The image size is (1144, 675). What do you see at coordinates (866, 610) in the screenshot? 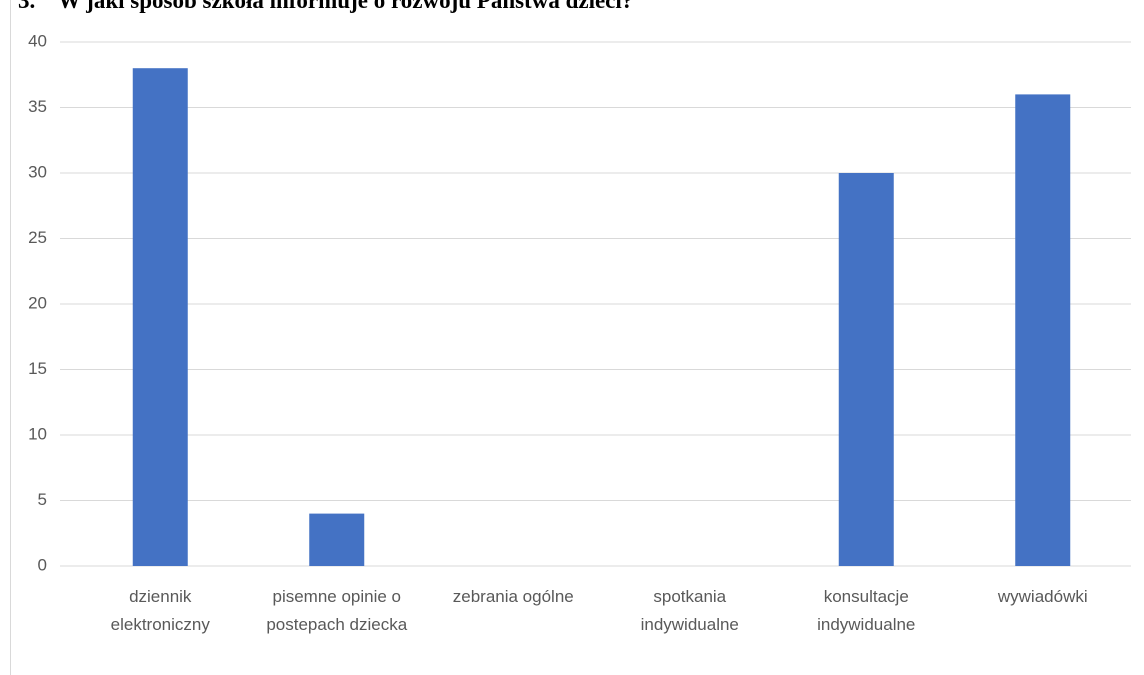
I see `x-tick-label: konsultacje indywidualne` at bounding box center [866, 610].